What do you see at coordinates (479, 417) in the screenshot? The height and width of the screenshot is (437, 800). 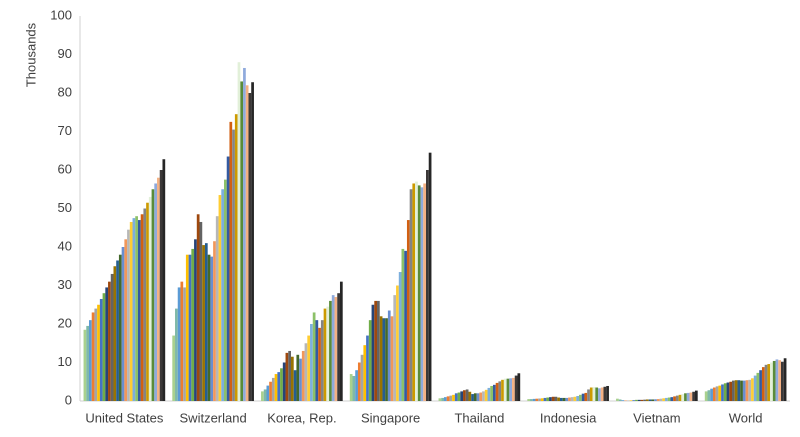 I see `x-tick-label: Thailand` at bounding box center [479, 417].